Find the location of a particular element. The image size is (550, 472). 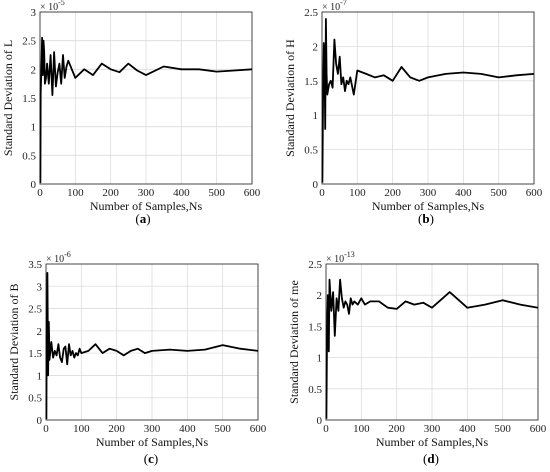

y-axis-exponent: × 10⁻¹³ is located at coordinates (340, 257).